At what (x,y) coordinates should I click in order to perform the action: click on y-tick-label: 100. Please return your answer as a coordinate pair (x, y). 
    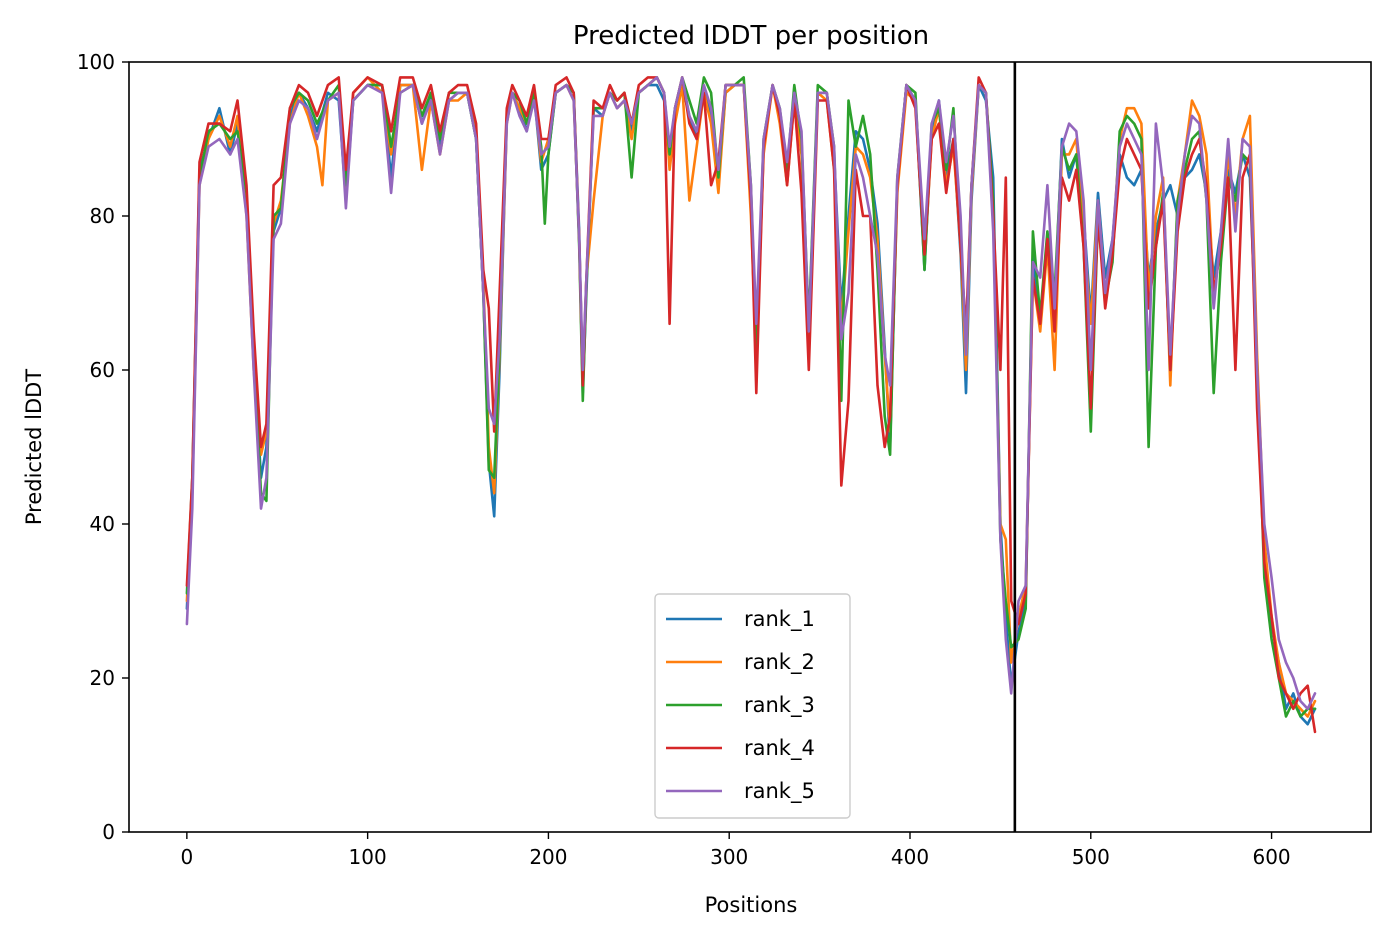
    Looking at the image, I should click on (96, 62).